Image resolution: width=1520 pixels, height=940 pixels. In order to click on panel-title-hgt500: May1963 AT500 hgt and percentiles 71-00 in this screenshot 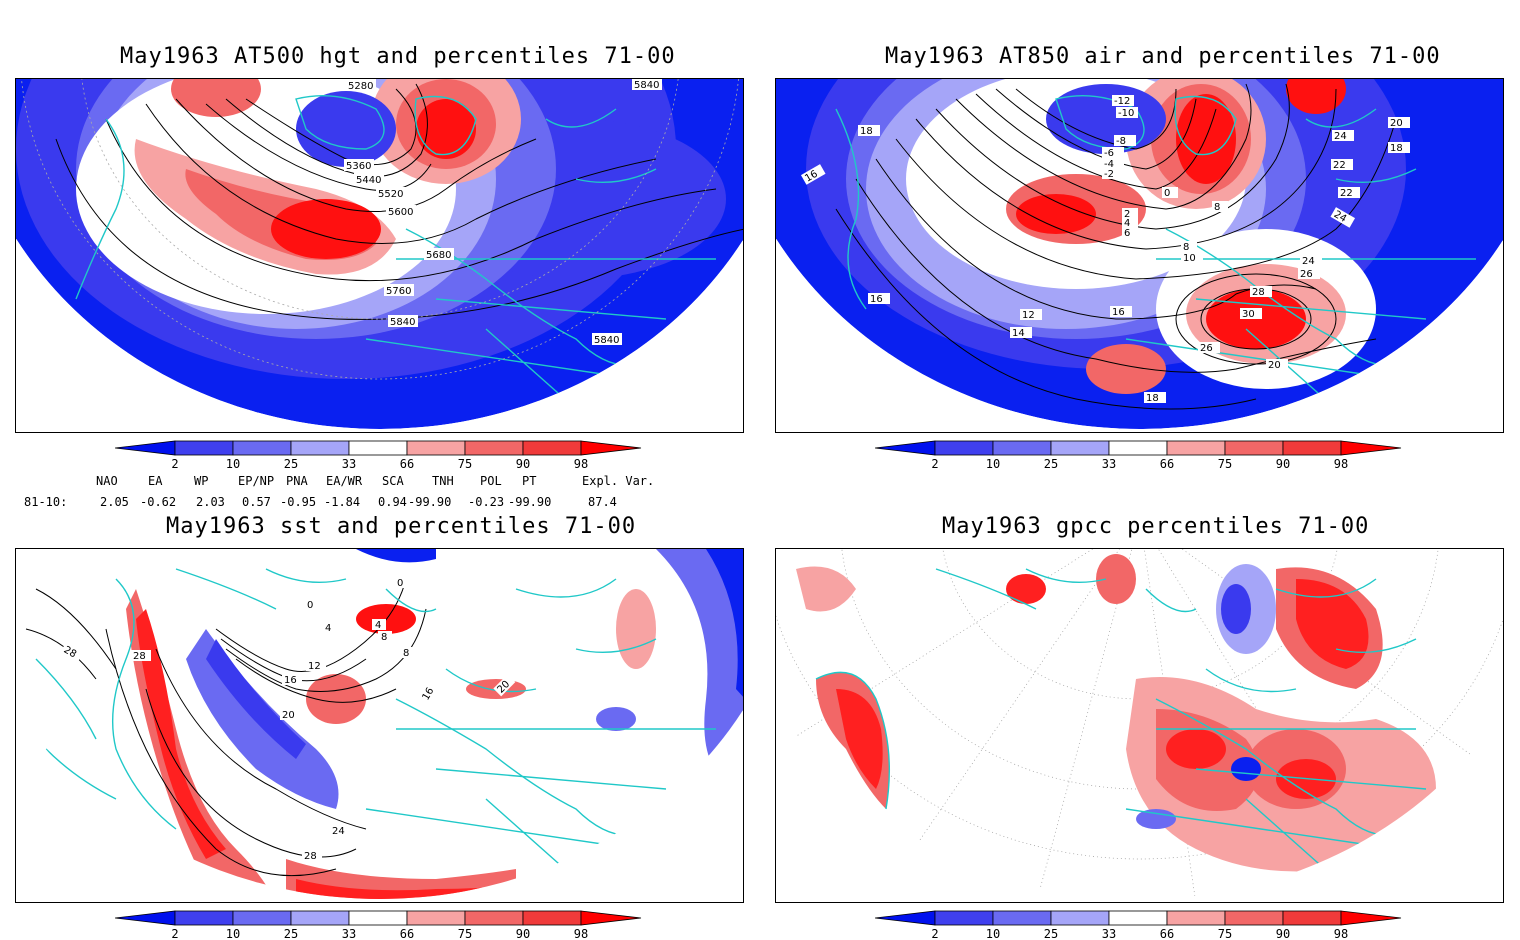, I will do `click(398, 56)`.